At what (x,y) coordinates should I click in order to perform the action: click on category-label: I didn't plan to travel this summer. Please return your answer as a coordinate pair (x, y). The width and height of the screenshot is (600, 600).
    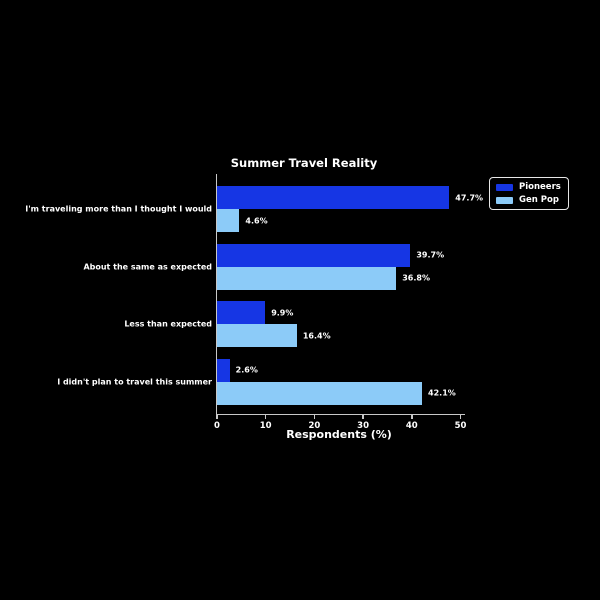
    Looking at the image, I should click on (134, 381).